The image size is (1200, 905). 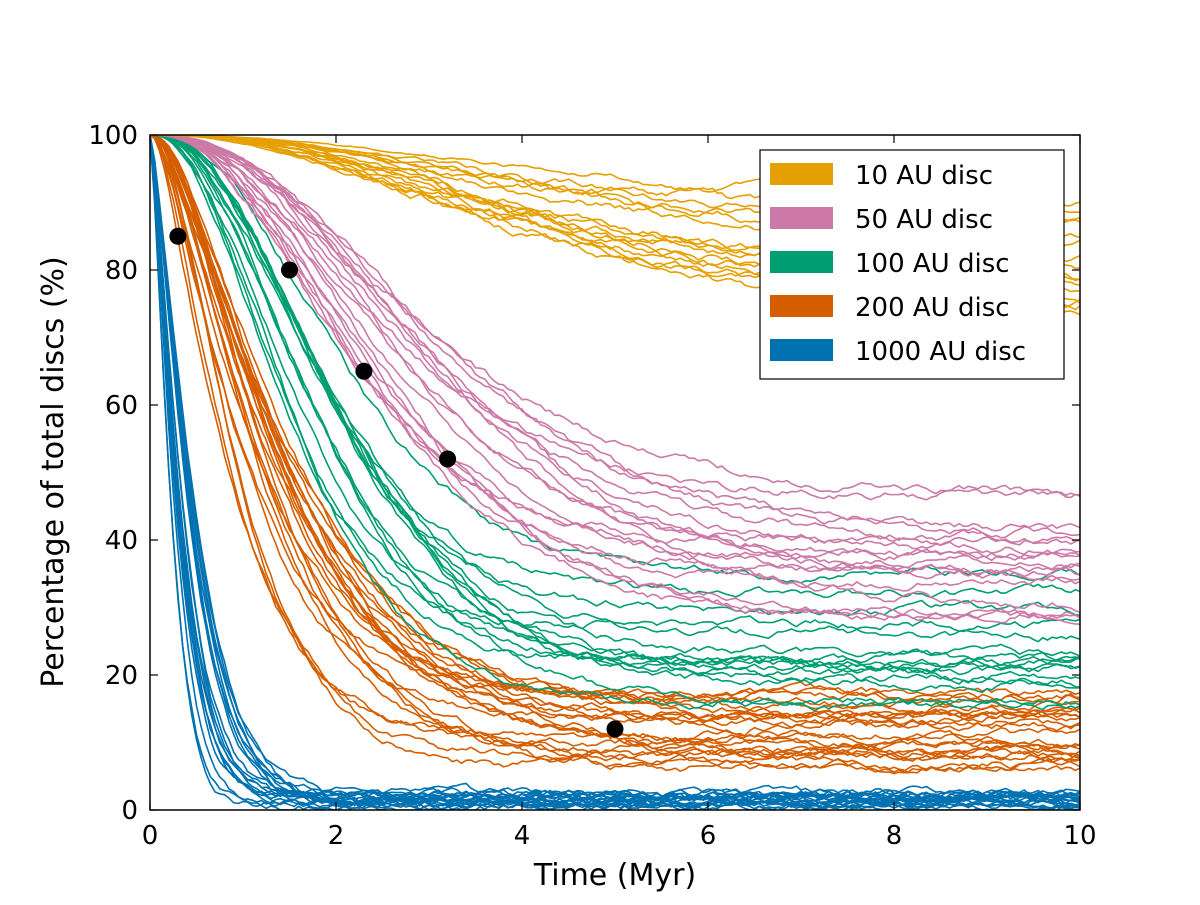 What do you see at coordinates (1079, 836) in the screenshot?
I see `x-tick-label: 10` at bounding box center [1079, 836].